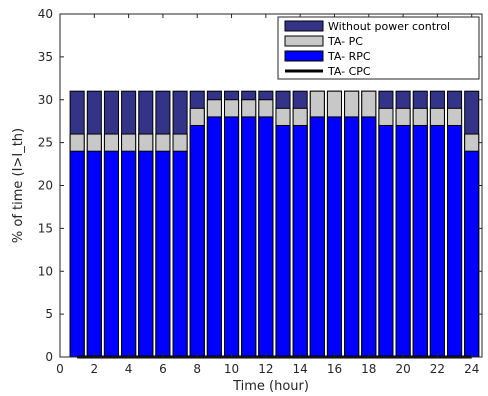 The height and width of the screenshot is (396, 488). What do you see at coordinates (45, 100) in the screenshot?
I see `y-tick-label-30: 30` at bounding box center [45, 100].